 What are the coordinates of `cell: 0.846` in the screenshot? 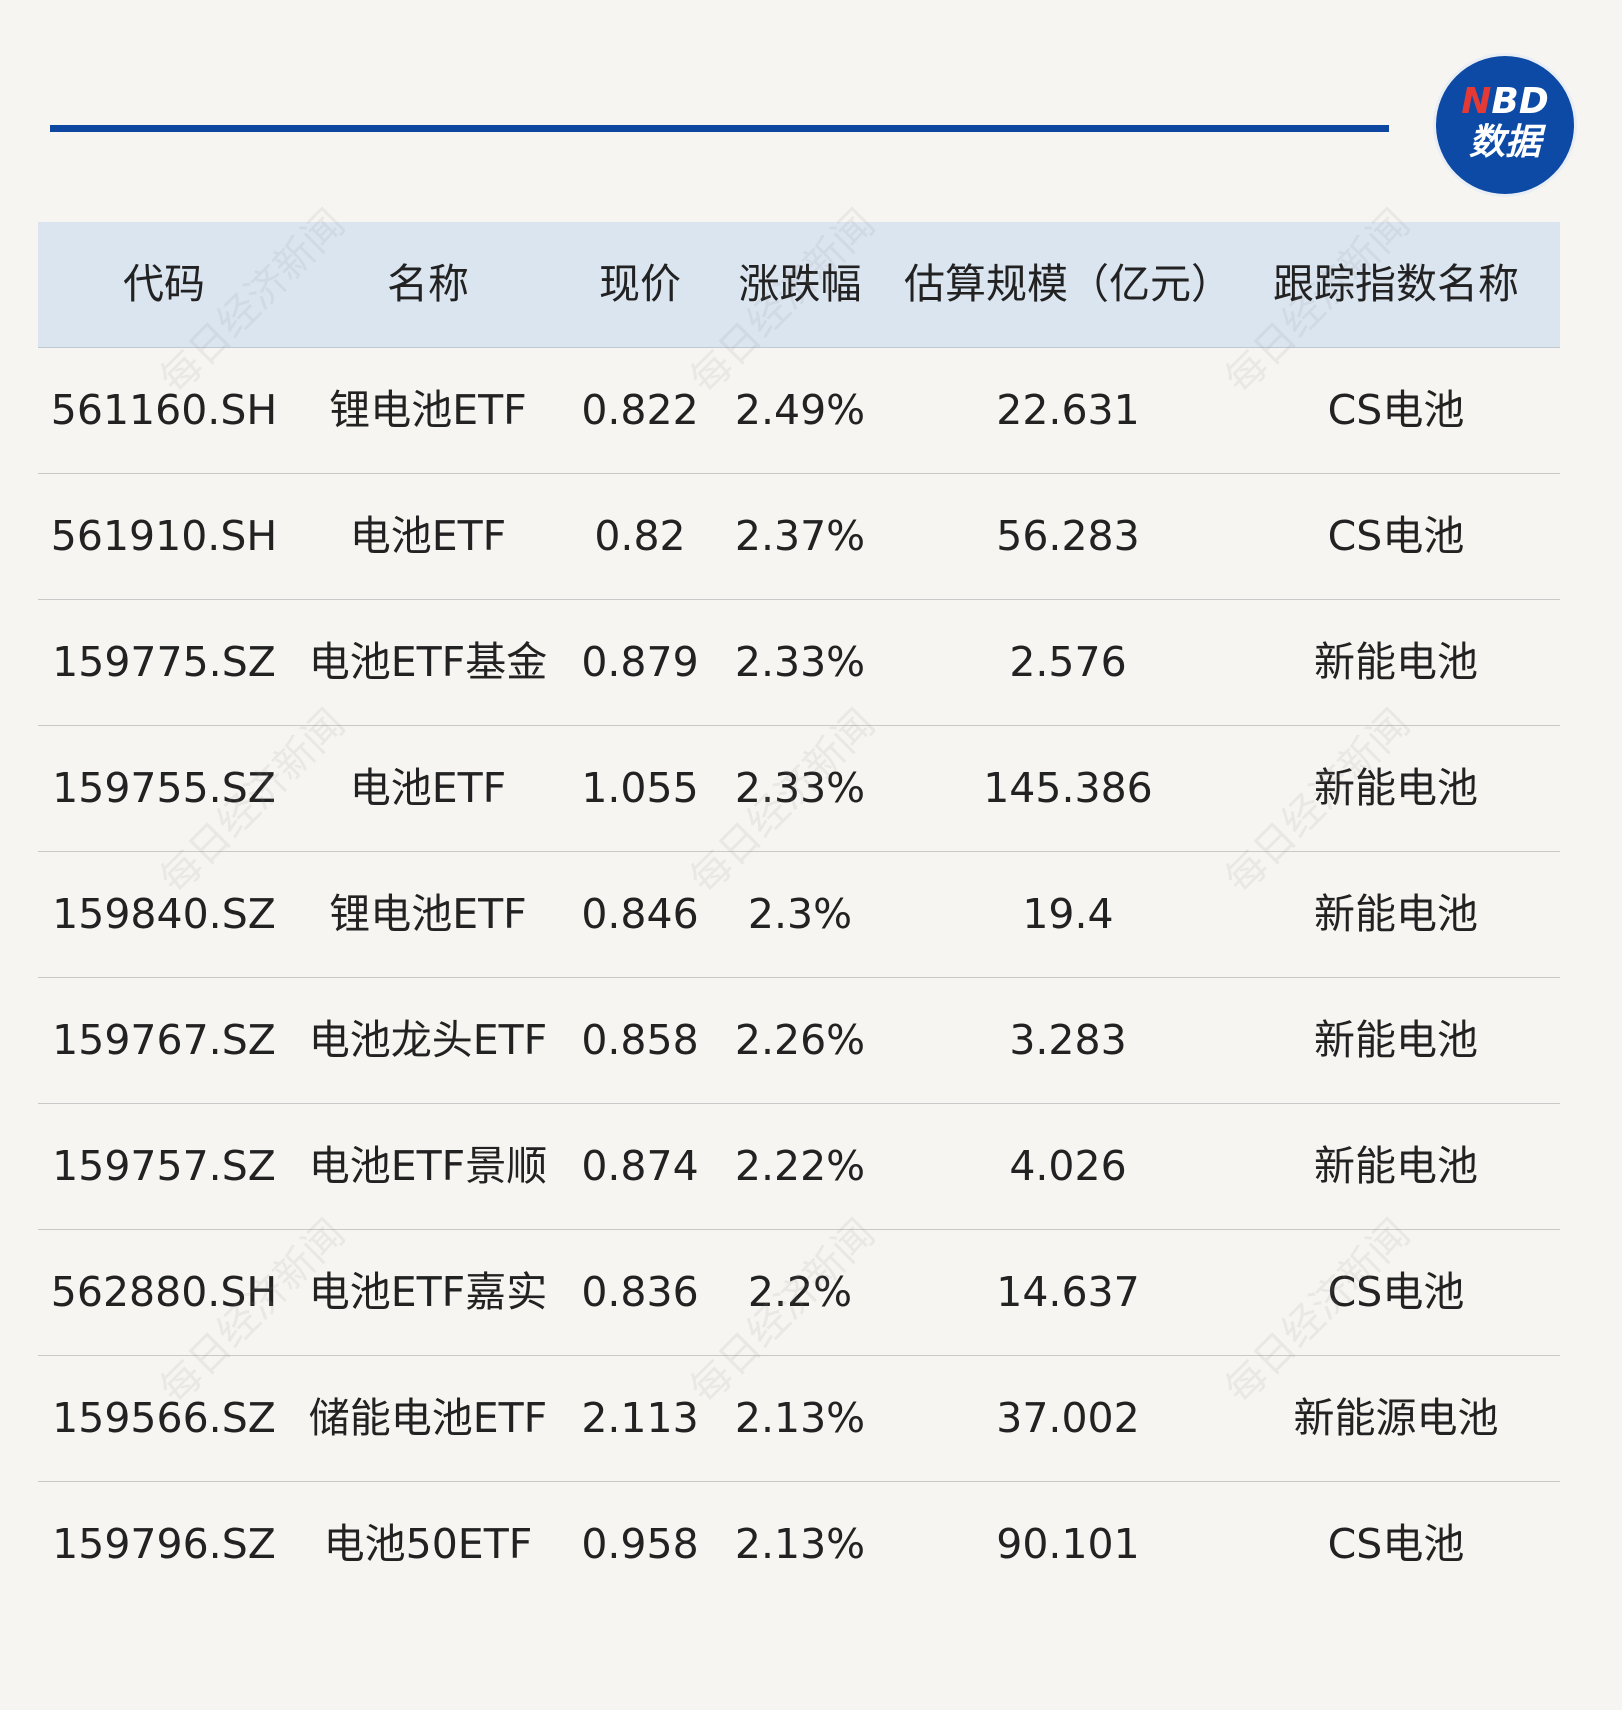 It's located at (640, 914).